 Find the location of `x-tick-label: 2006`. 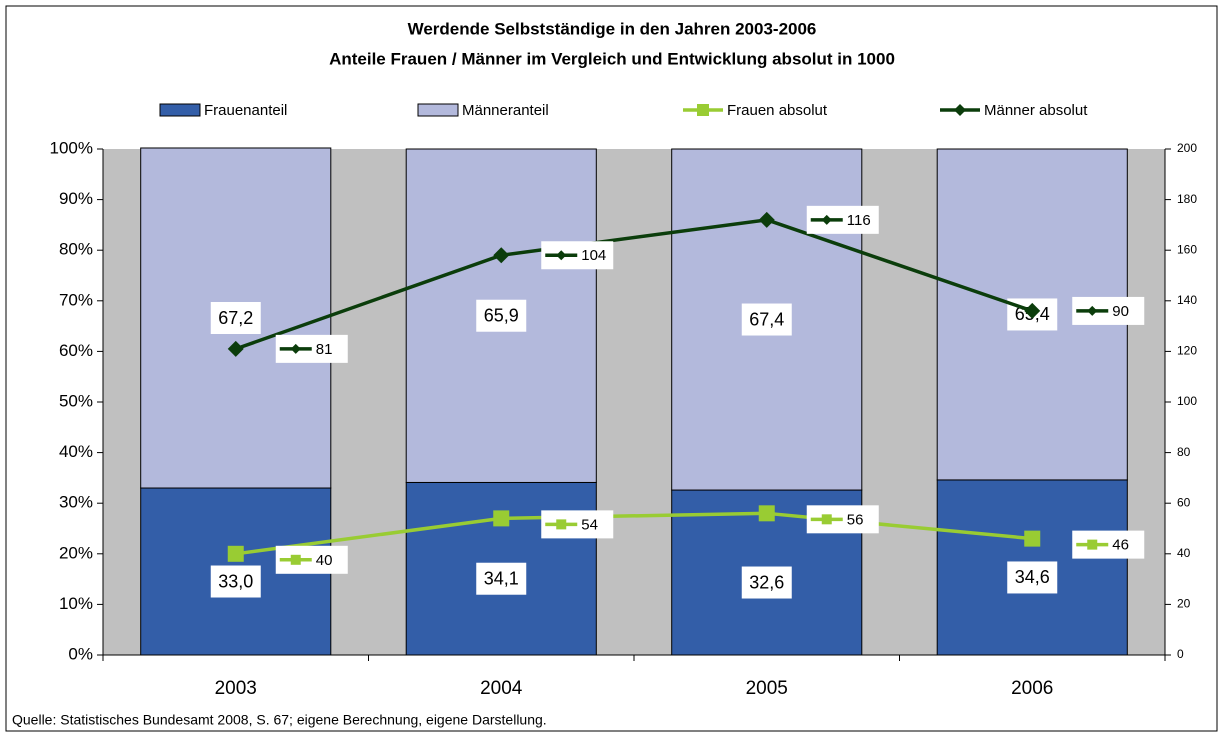

x-tick-label: 2006 is located at coordinates (1032, 688).